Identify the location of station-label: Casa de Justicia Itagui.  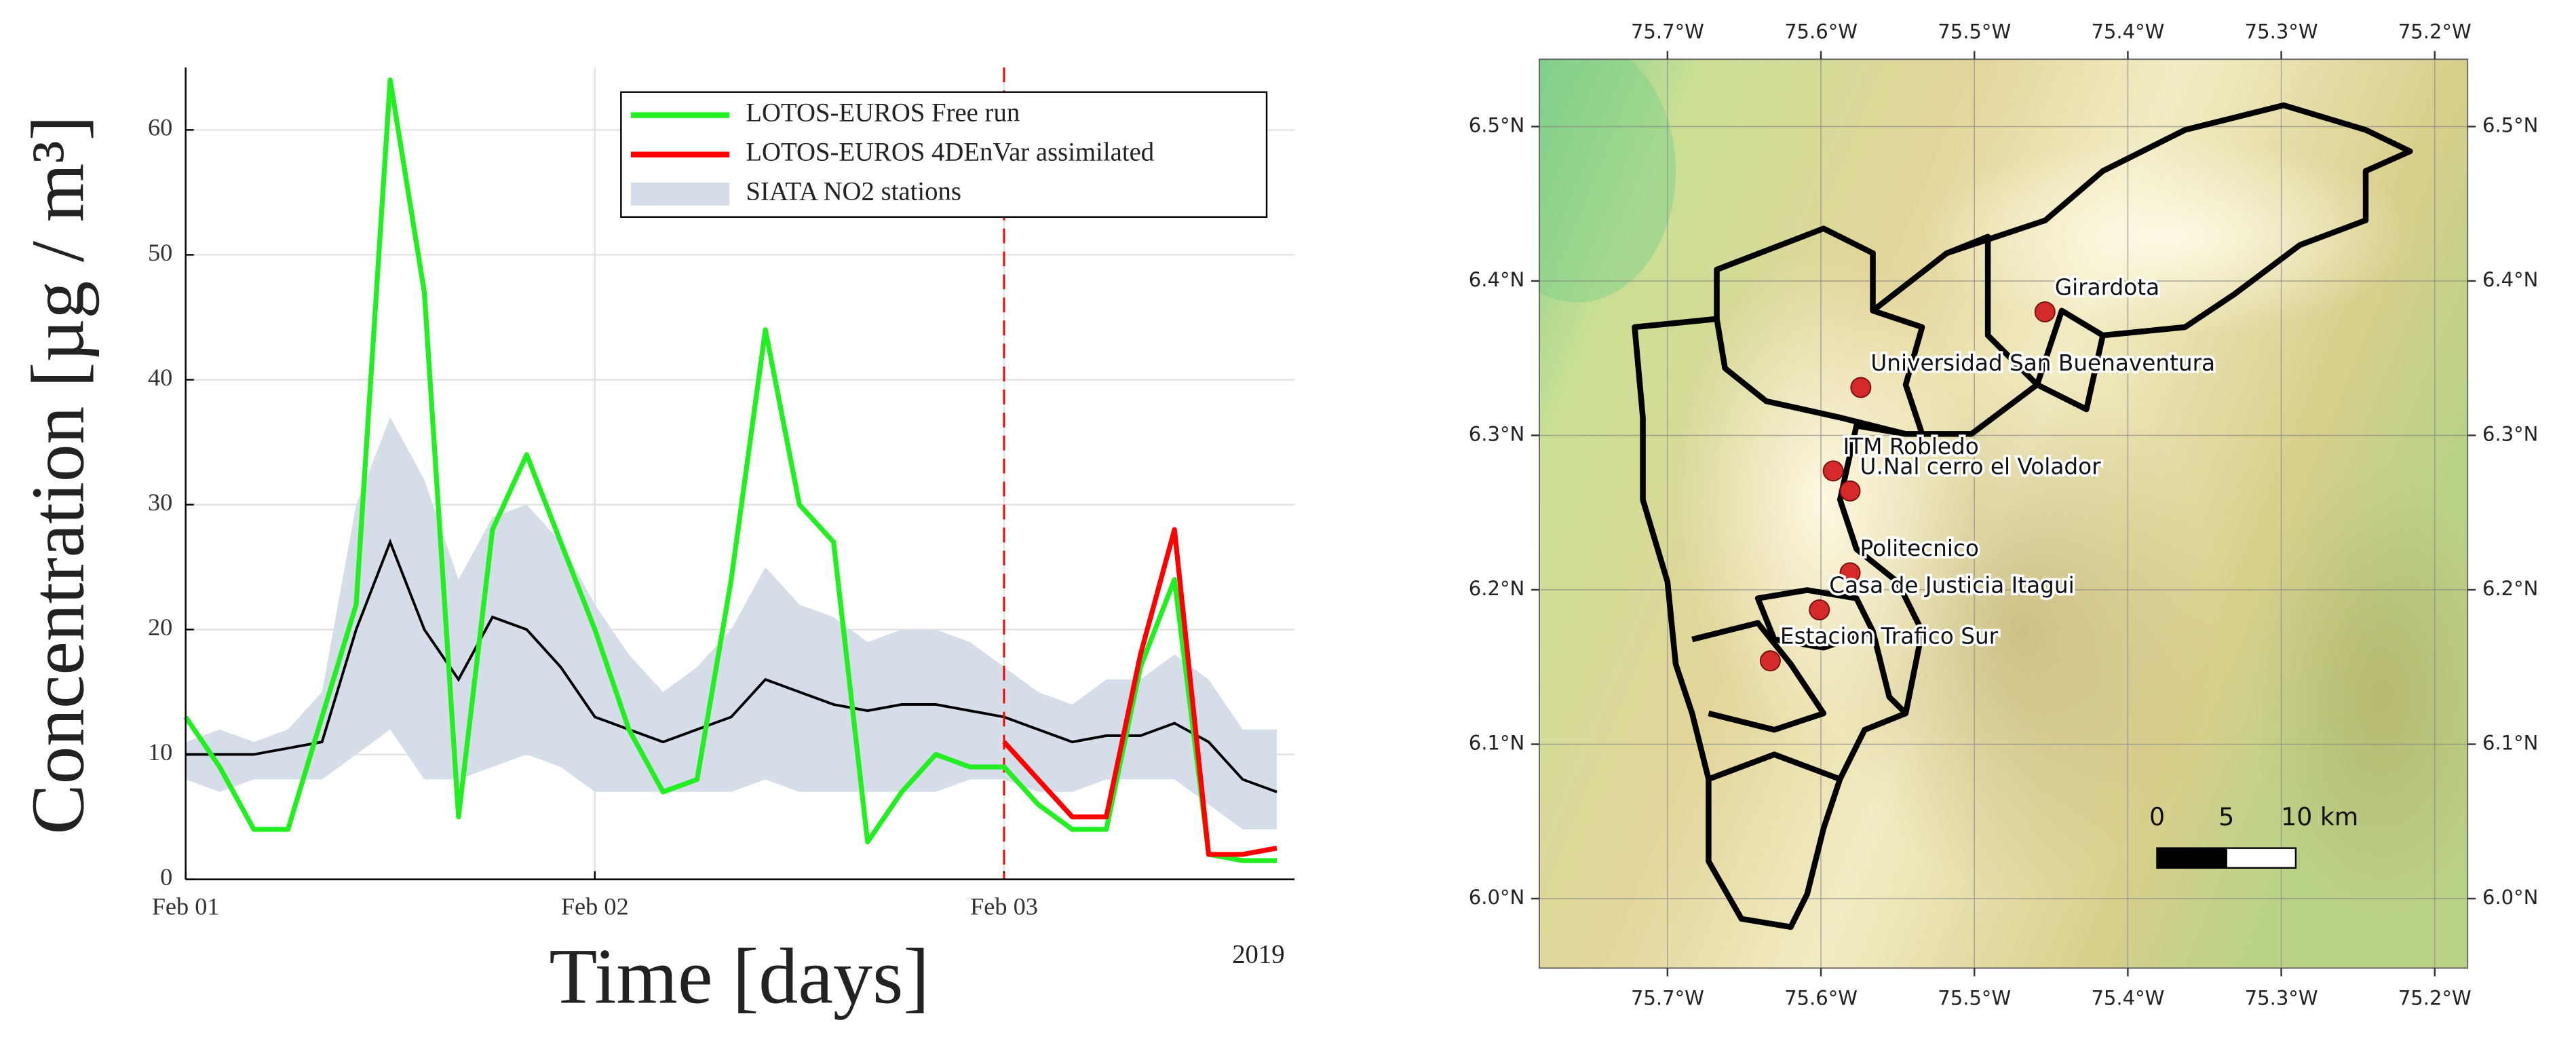
(1952, 586).